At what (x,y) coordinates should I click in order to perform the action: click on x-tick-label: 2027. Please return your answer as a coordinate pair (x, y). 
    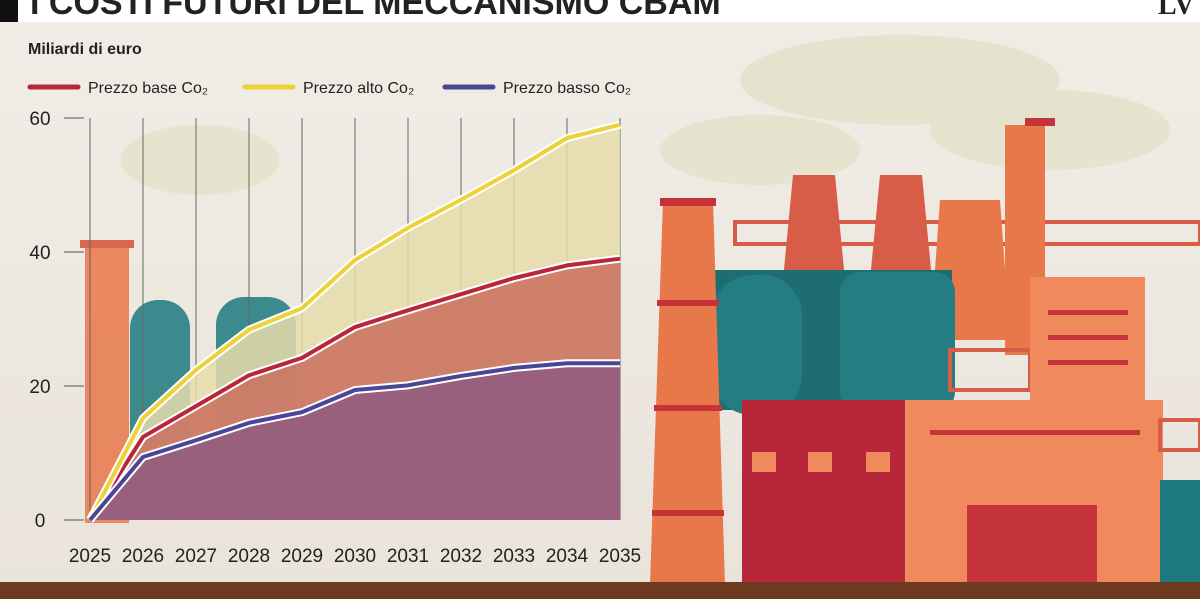
    Looking at the image, I should click on (196, 556).